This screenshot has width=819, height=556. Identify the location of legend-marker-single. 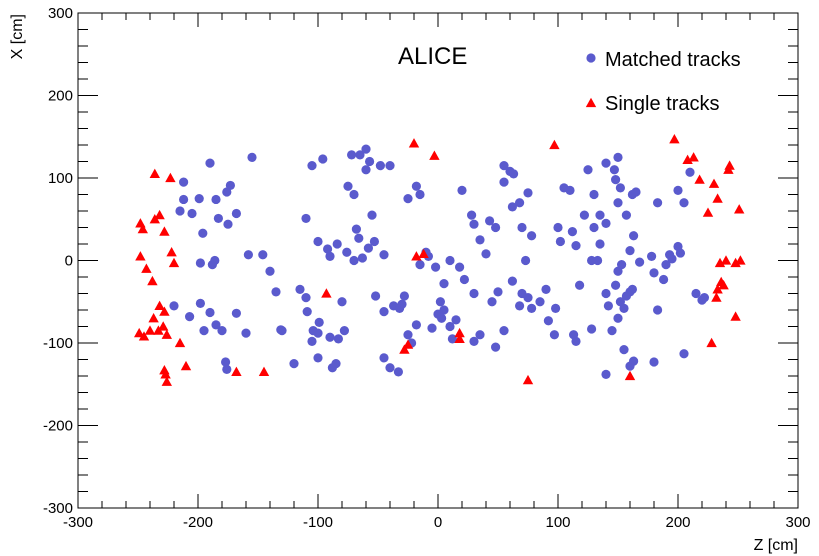
(591, 102).